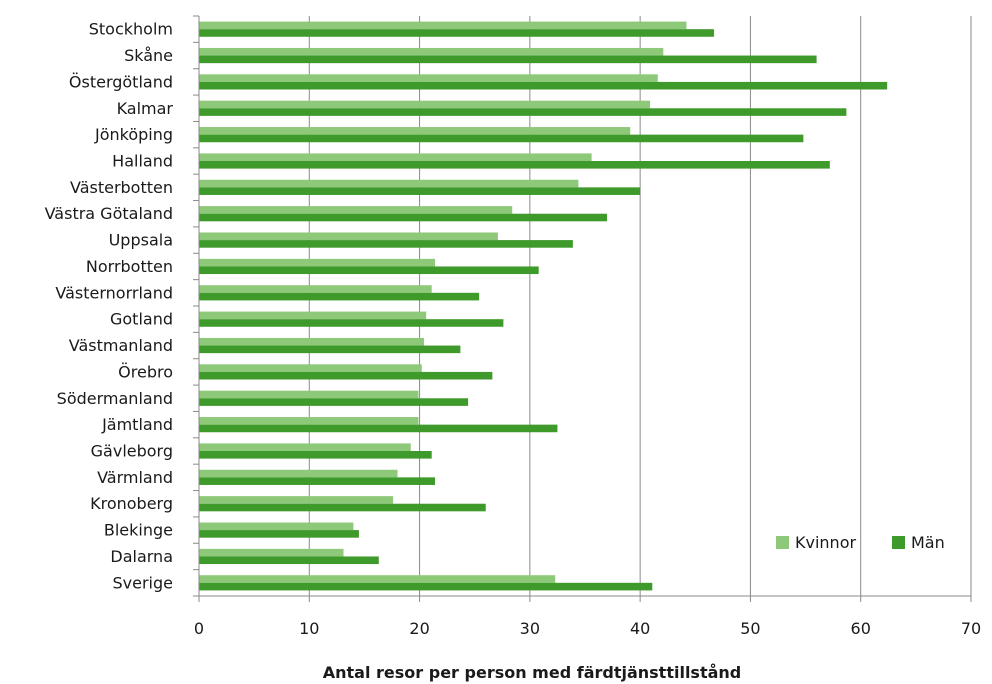  What do you see at coordinates (419, 628) in the screenshot?
I see `x-tick-label: 20` at bounding box center [419, 628].